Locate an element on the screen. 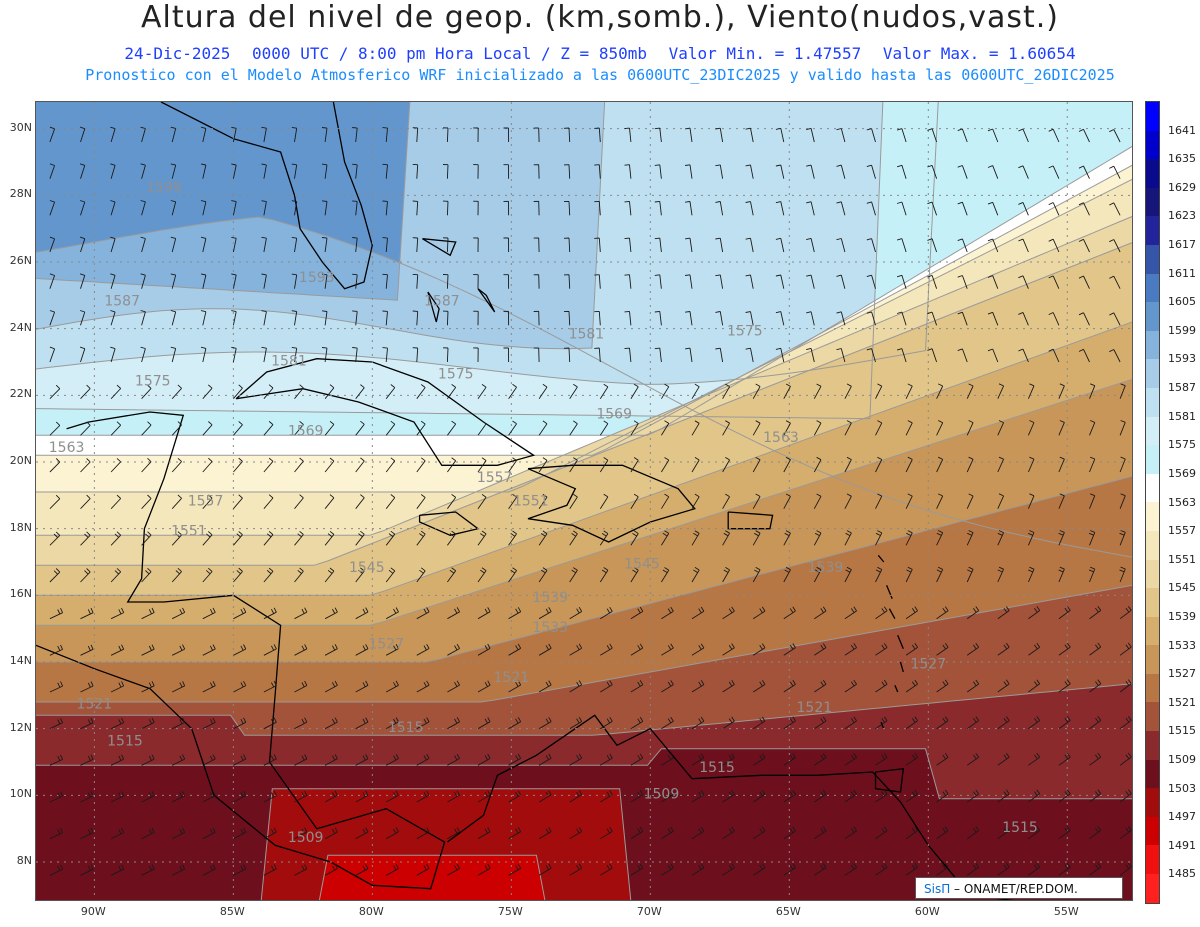  color-scale-label: 1509 is located at coordinates (1182, 759).